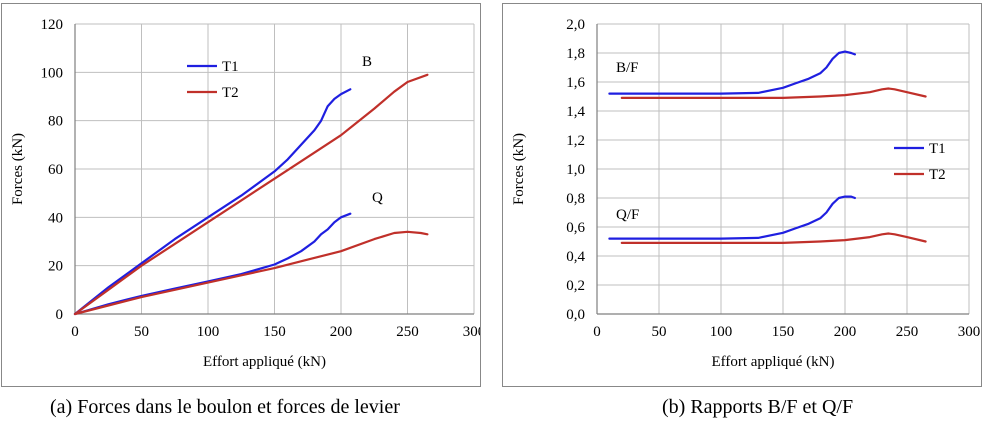 This screenshot has height=433, width=985. Describe the element at coordinates (575, 112) in the screenshot. I see `y-tick-label: 1,4` at that location.